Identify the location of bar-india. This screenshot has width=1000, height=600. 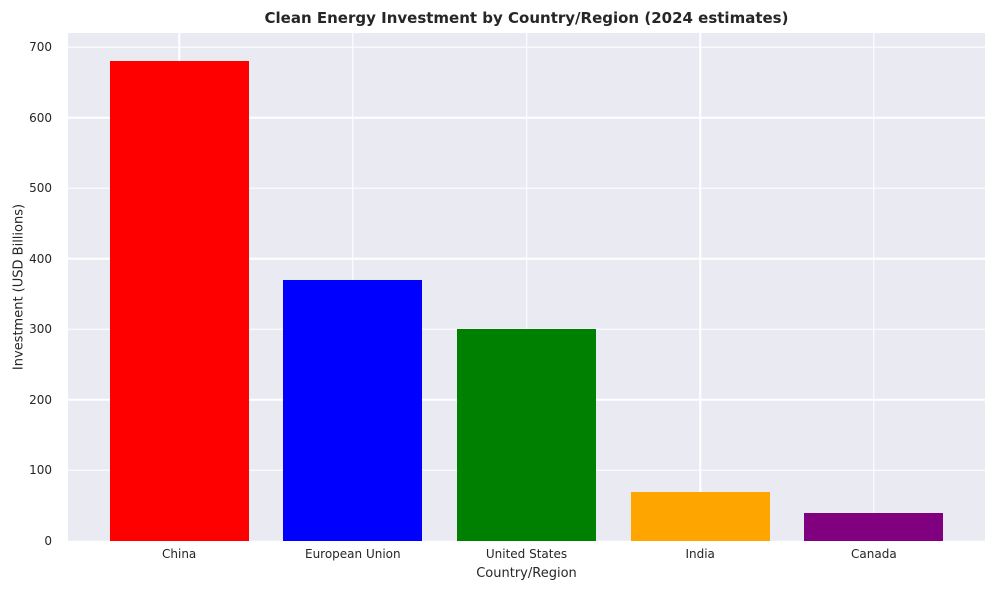
(700, 516).